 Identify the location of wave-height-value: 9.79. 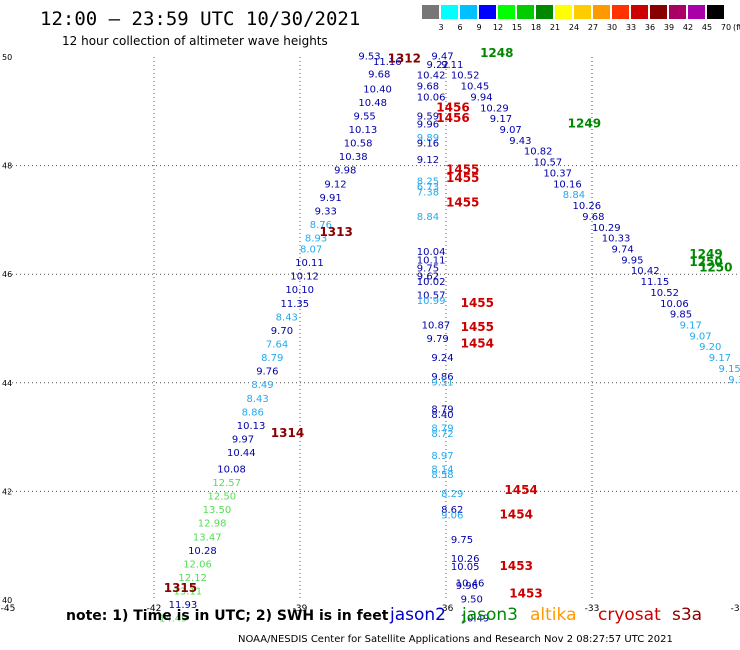
(438, 339).